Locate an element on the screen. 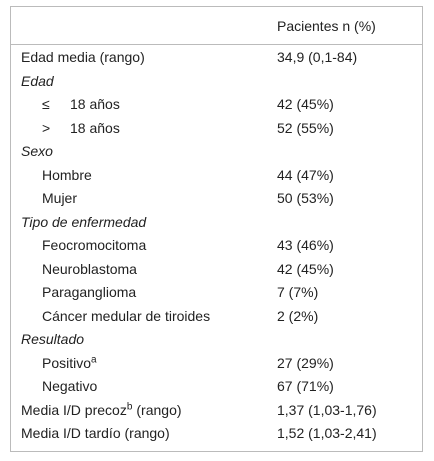 This screenshot has width=434, height=461. row-value: 27 (29%) is located at coordinates (305, 362).